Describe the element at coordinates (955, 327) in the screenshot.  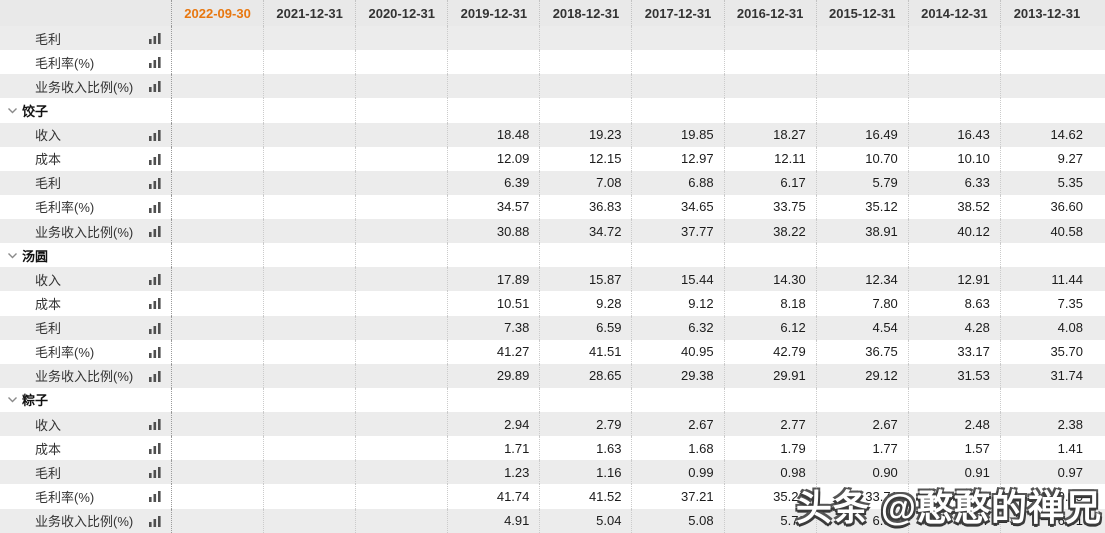
I see `value-cell: 4.28` at that location.